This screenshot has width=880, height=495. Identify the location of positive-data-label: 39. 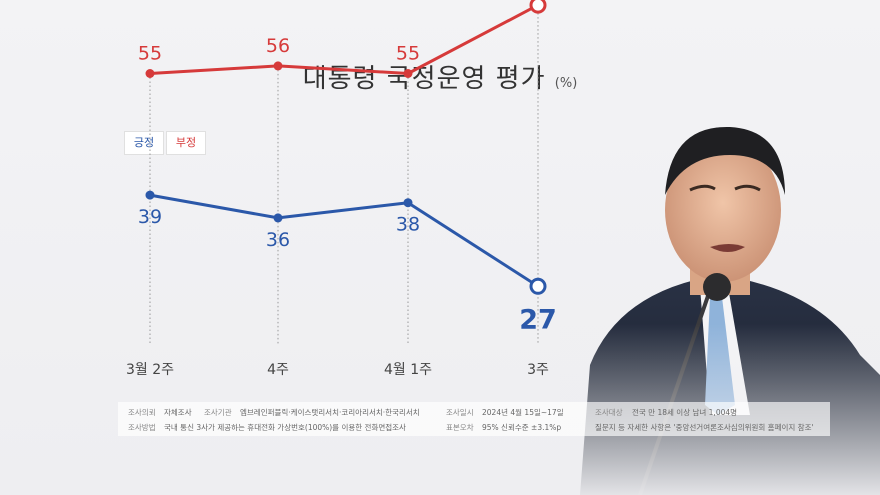
(150, 217).